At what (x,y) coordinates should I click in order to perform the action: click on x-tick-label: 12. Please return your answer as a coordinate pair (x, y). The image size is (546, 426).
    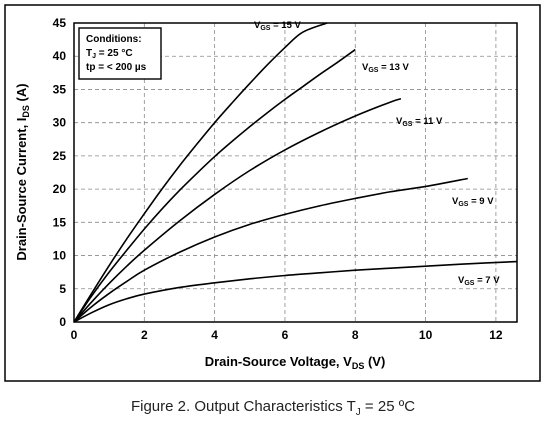
    Looking at the image, I should click on (496, 335).